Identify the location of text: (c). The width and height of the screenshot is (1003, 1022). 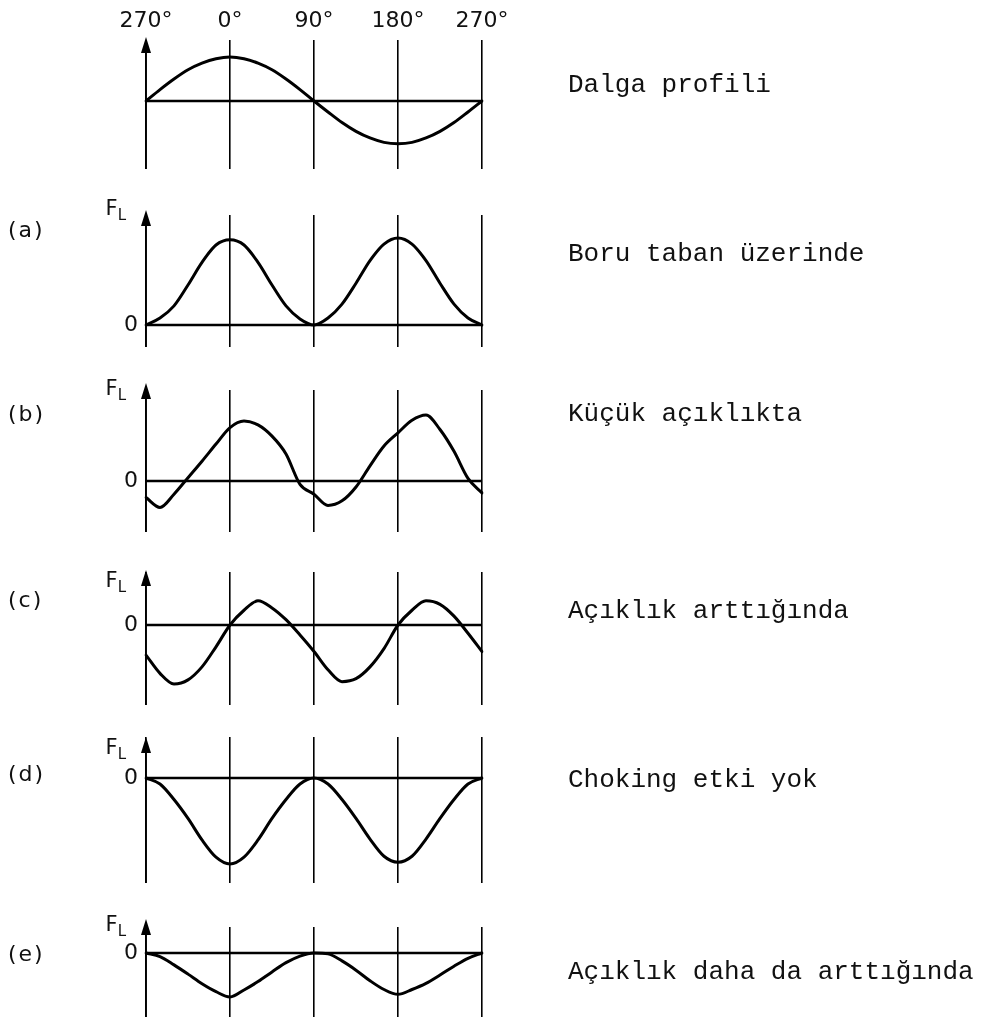
(26, 600).